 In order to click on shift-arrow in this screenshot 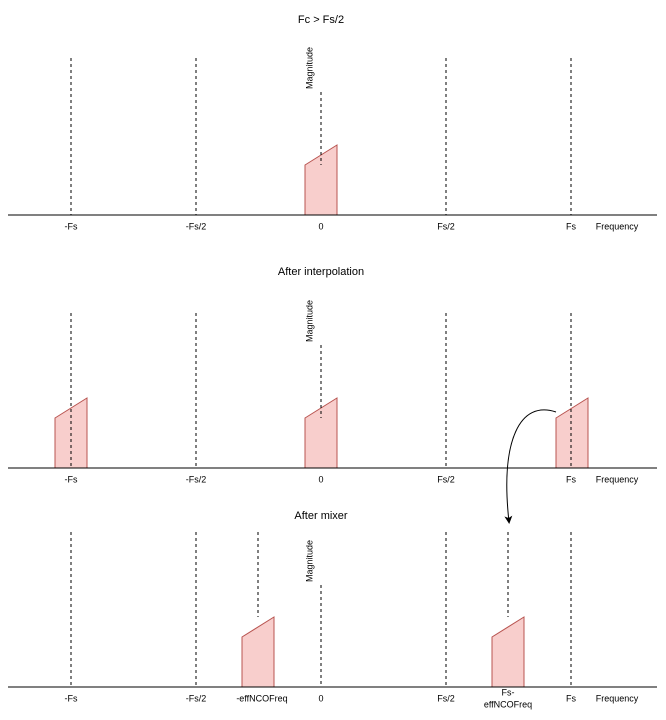, I will do `click(530, 466)`.